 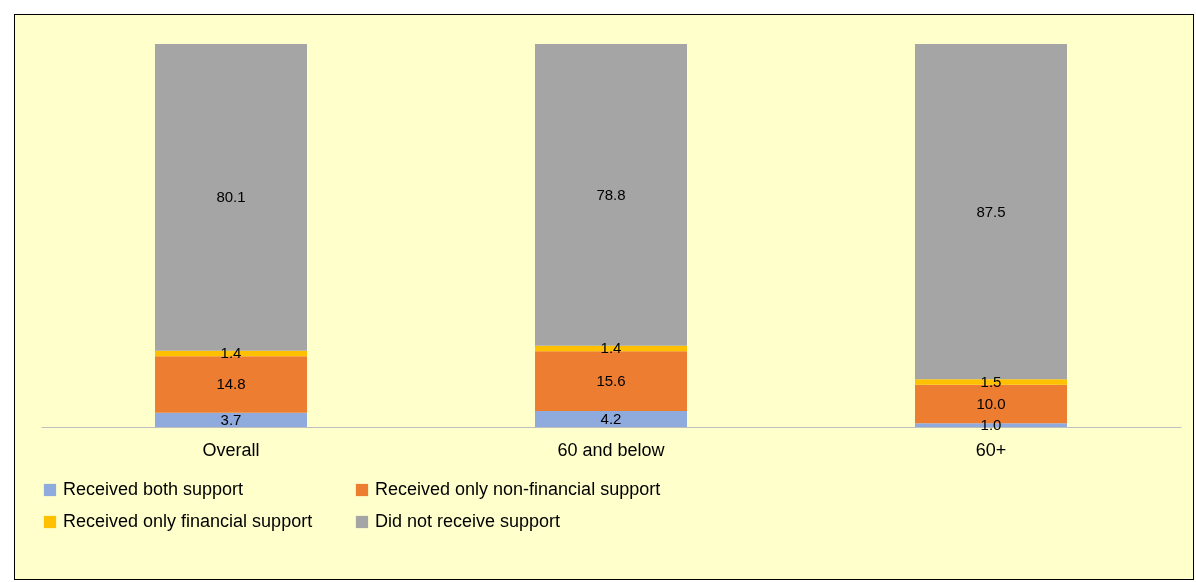 I want to click on data-label: 78.8, so click(x=611, y=194).